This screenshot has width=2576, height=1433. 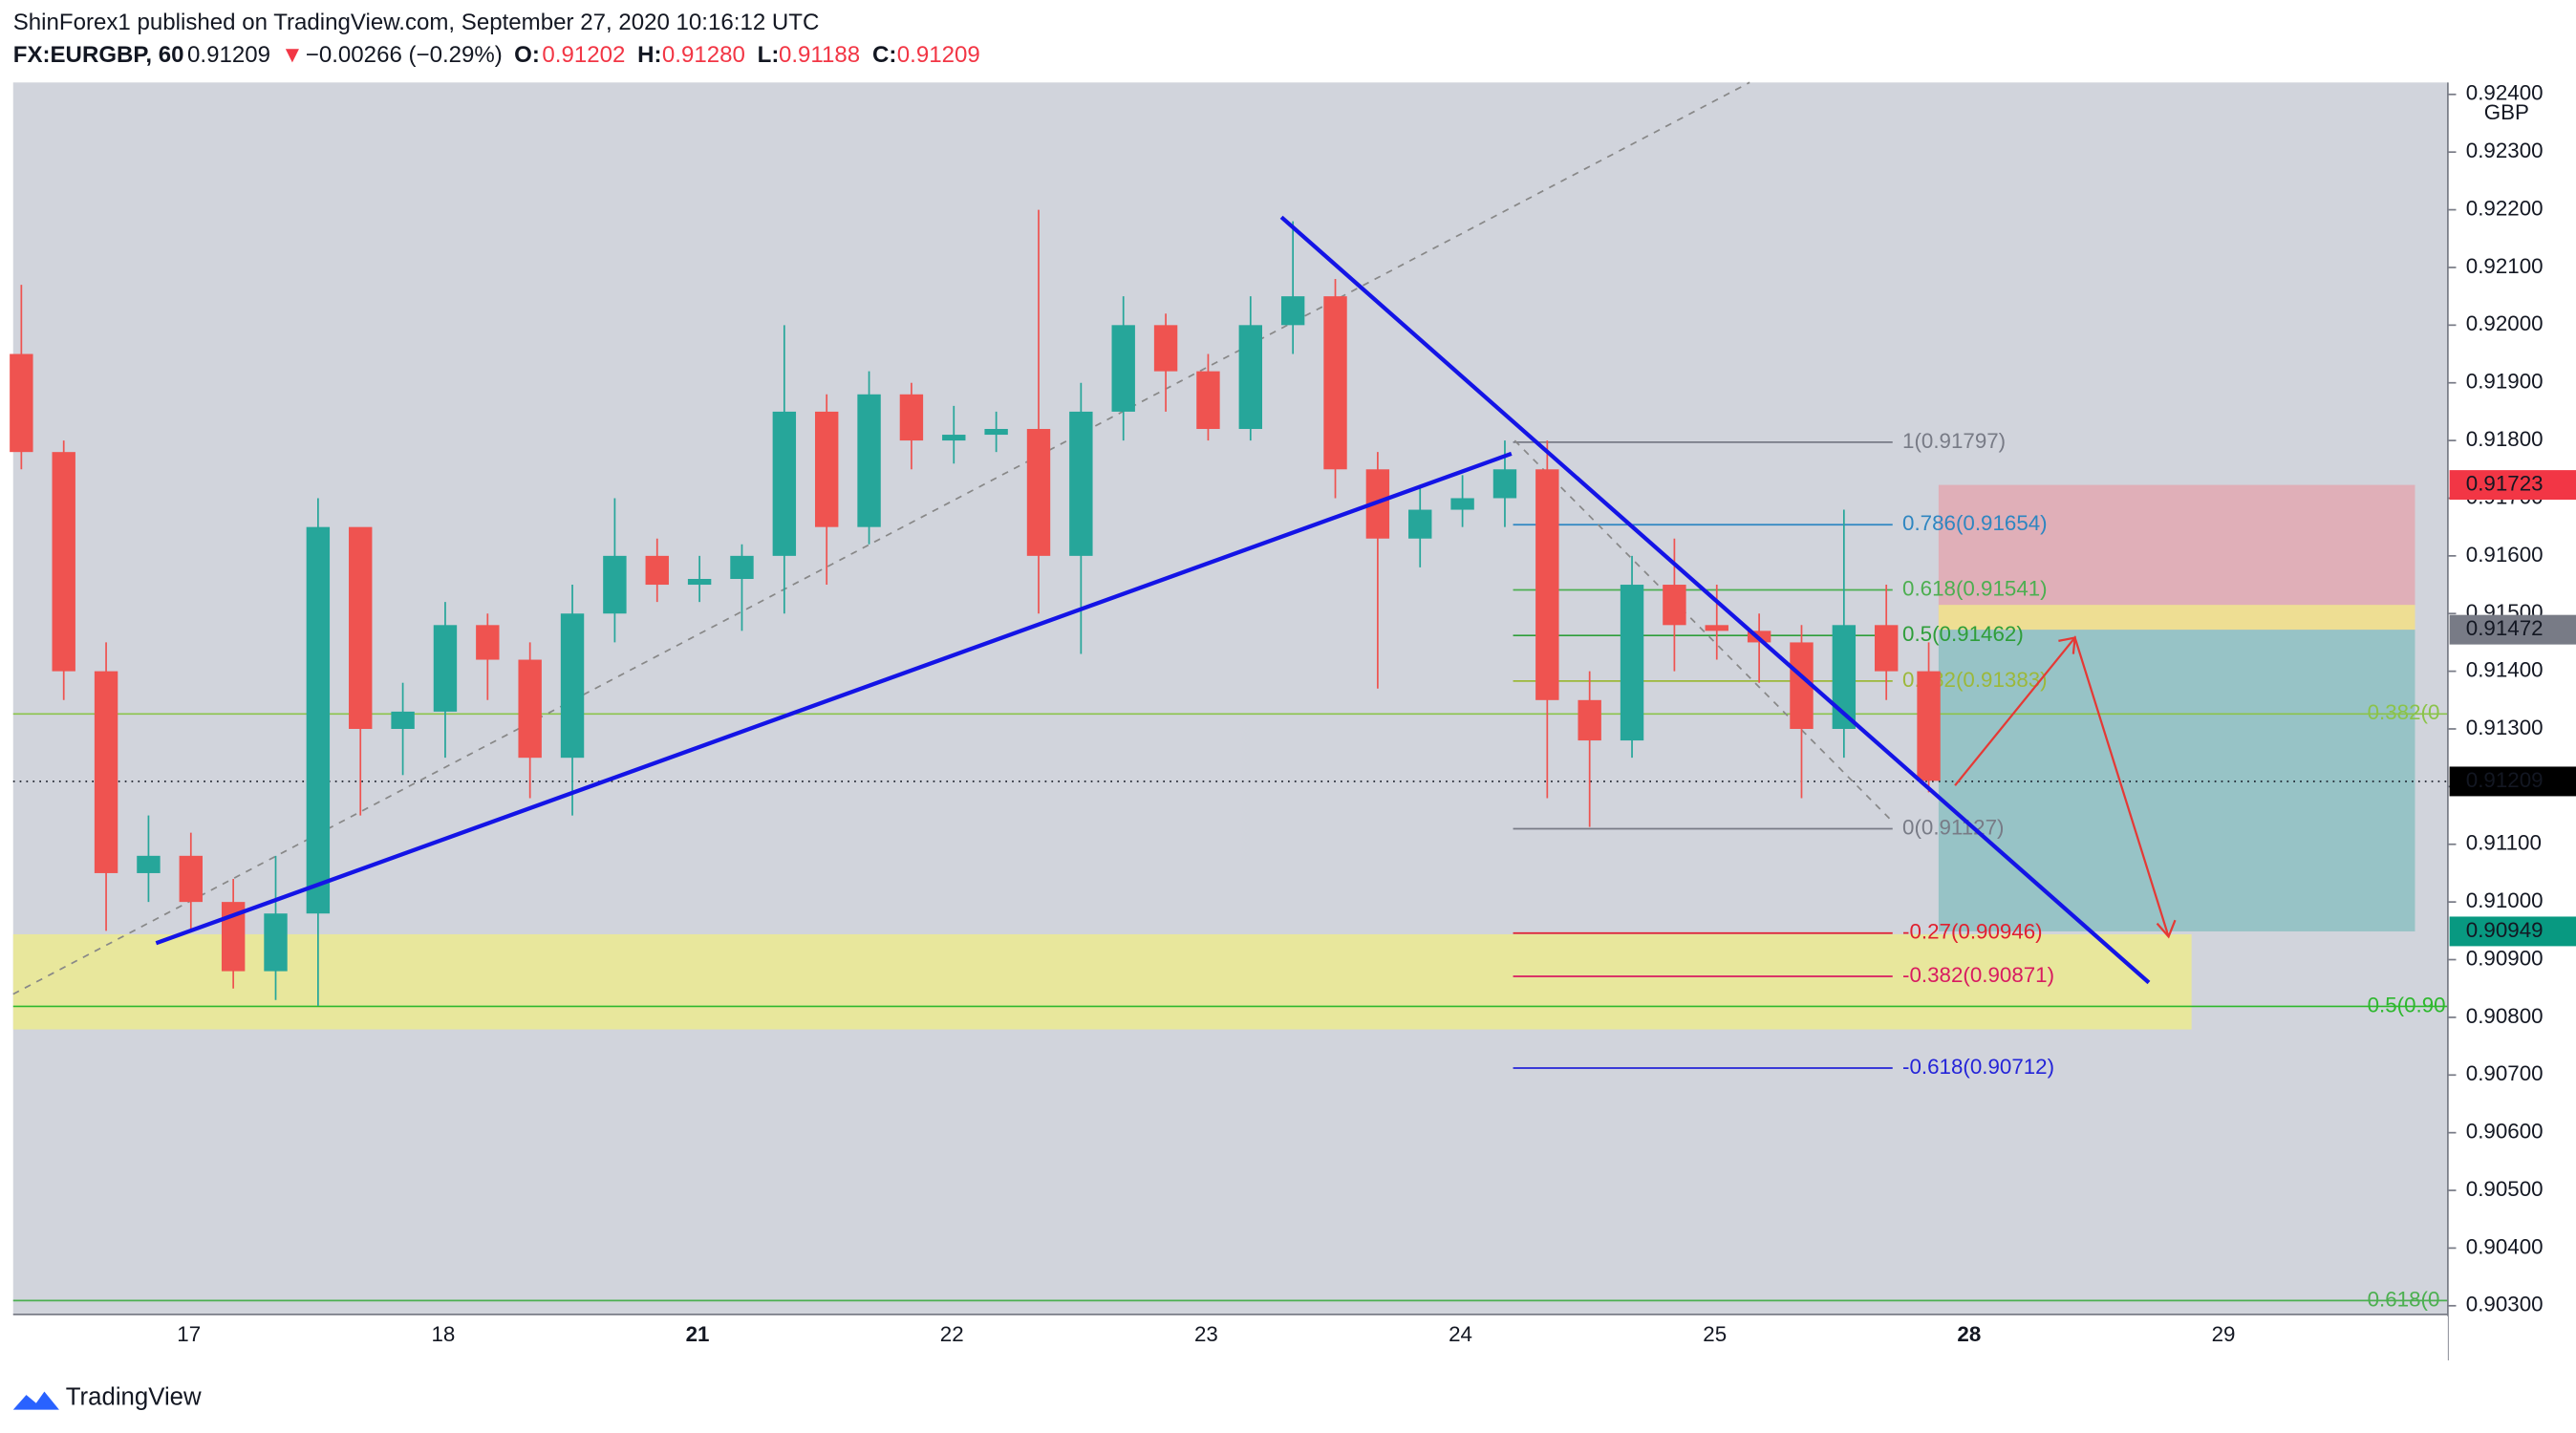 I want to click on y-tick-label: 0.90700, so click(x=2505, y=1073).